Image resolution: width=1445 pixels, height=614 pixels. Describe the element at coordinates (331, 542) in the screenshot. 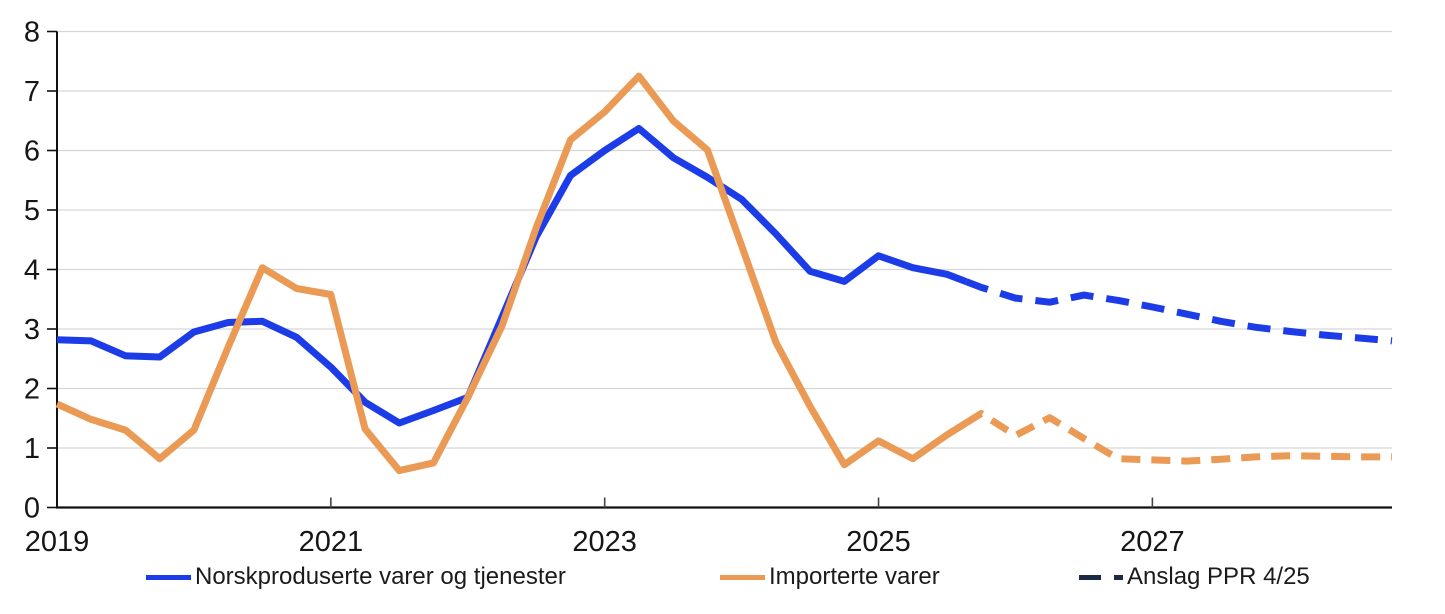

I see `x-axis-label-2021: 2021` at that location.